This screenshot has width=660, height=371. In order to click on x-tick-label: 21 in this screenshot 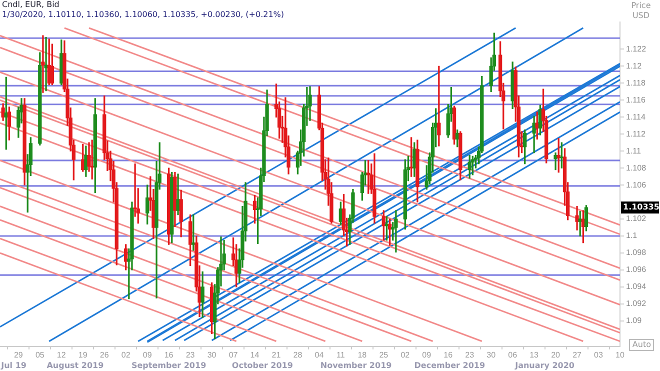, I will do `click(277, 355)`.